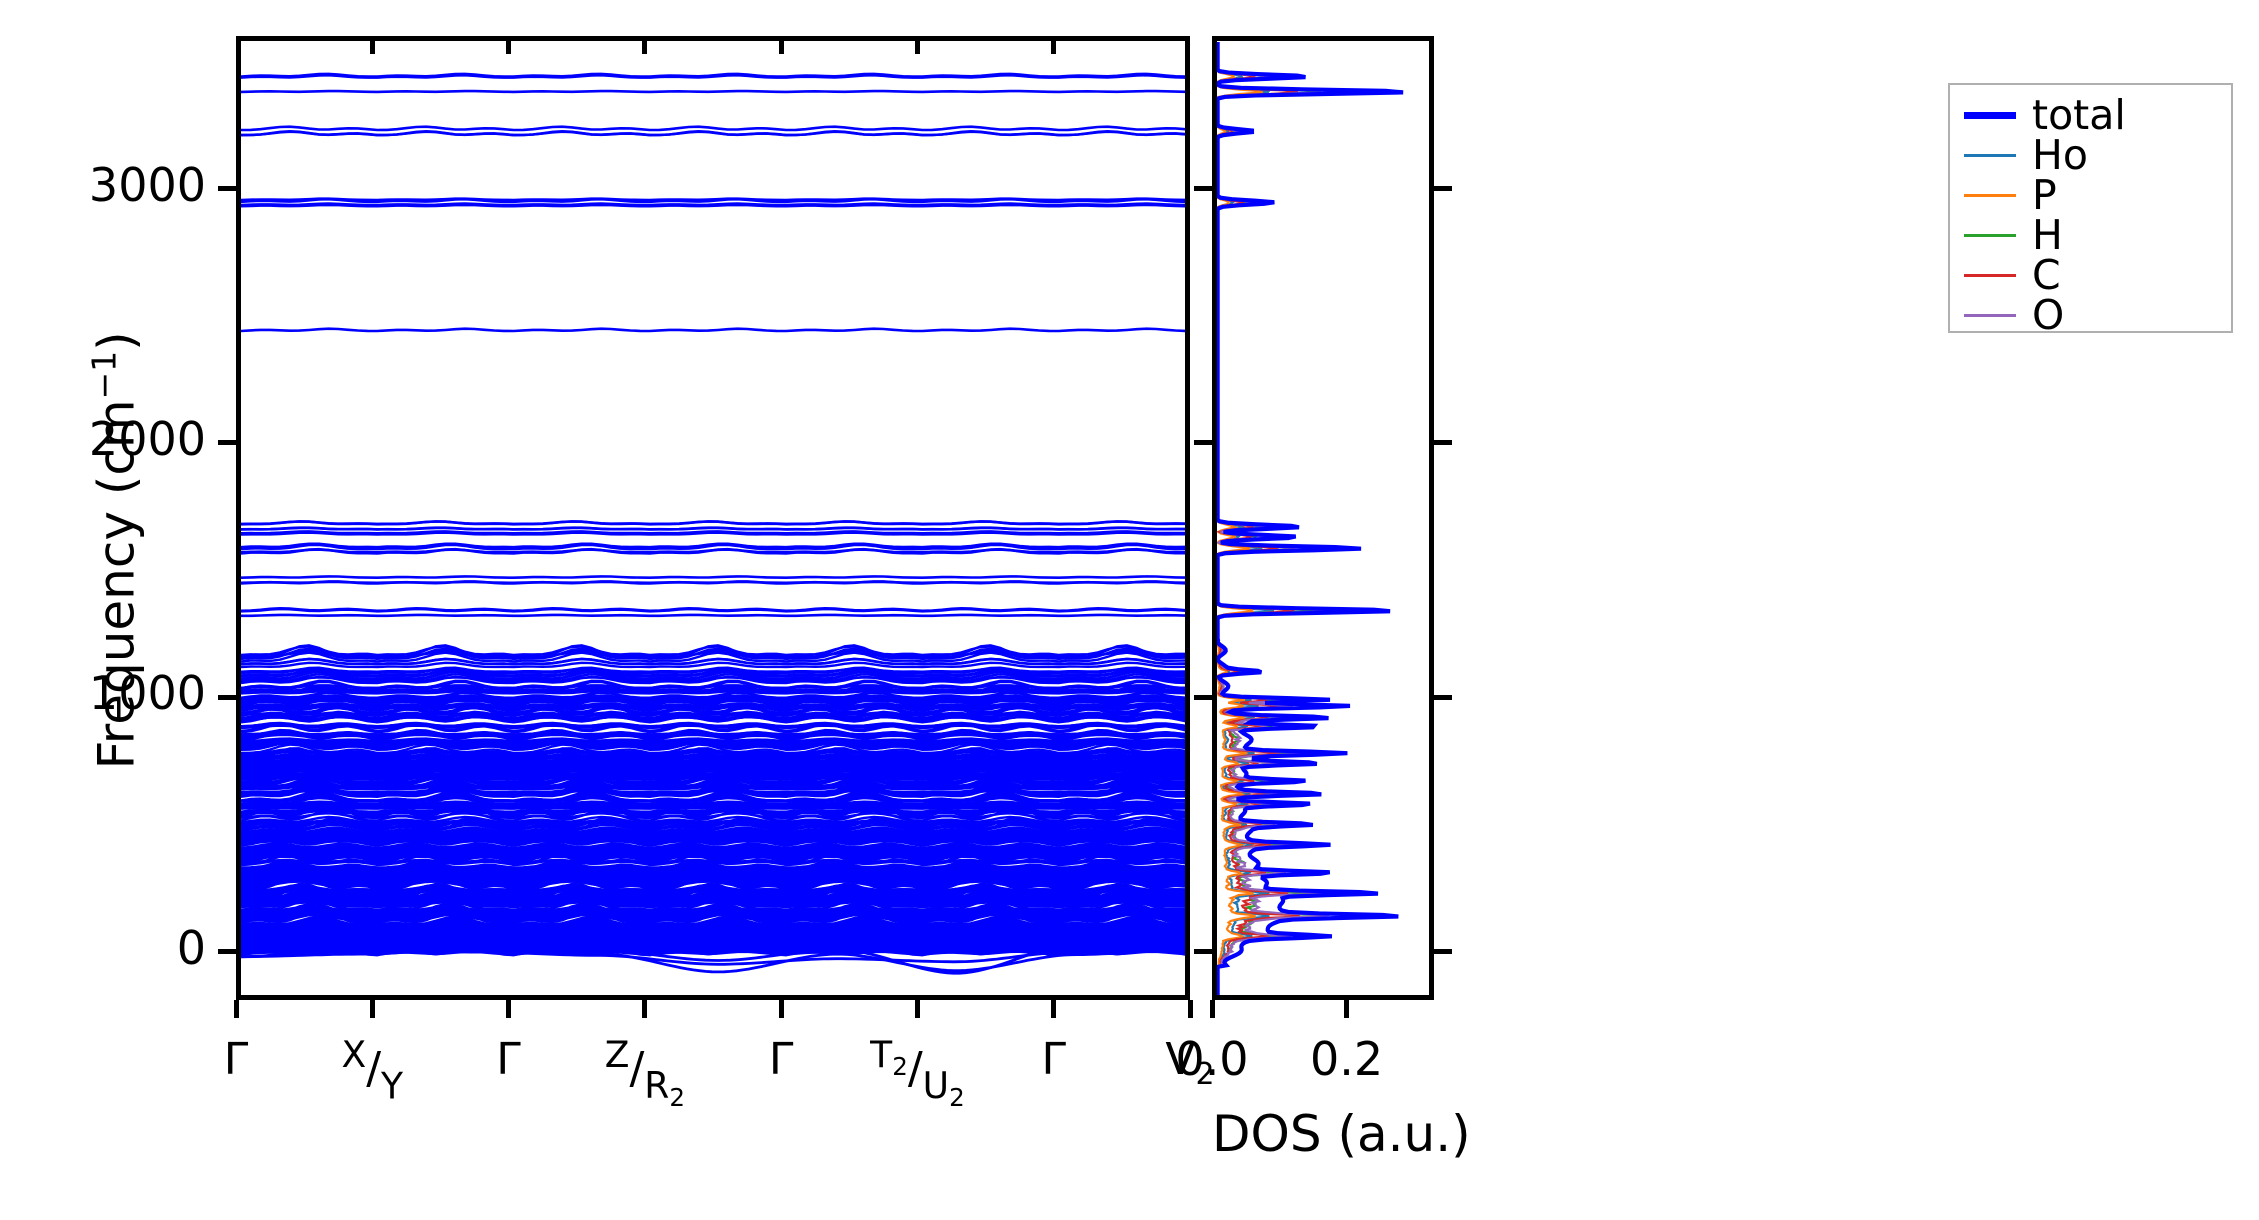 This screenshot has height=1220, width=2259. Describe the element at coordinates (1341, 1134) in the screenshot. I see `dos-x-axis-label: DOS (a.u.)` at that location.